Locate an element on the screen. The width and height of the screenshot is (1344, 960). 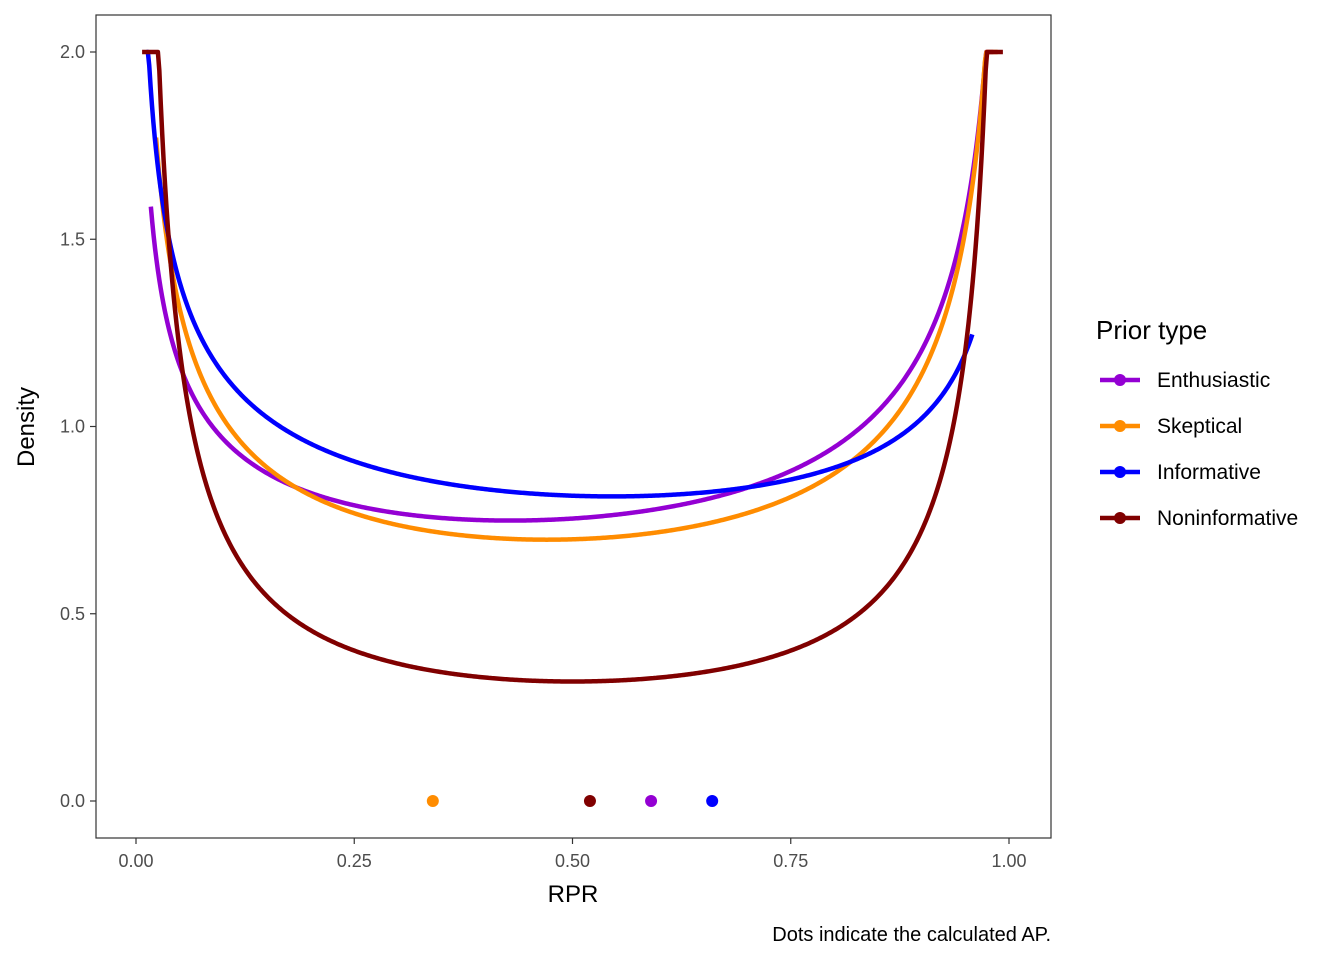
ap-dot-noninformative is located at coordinates (589, 801).